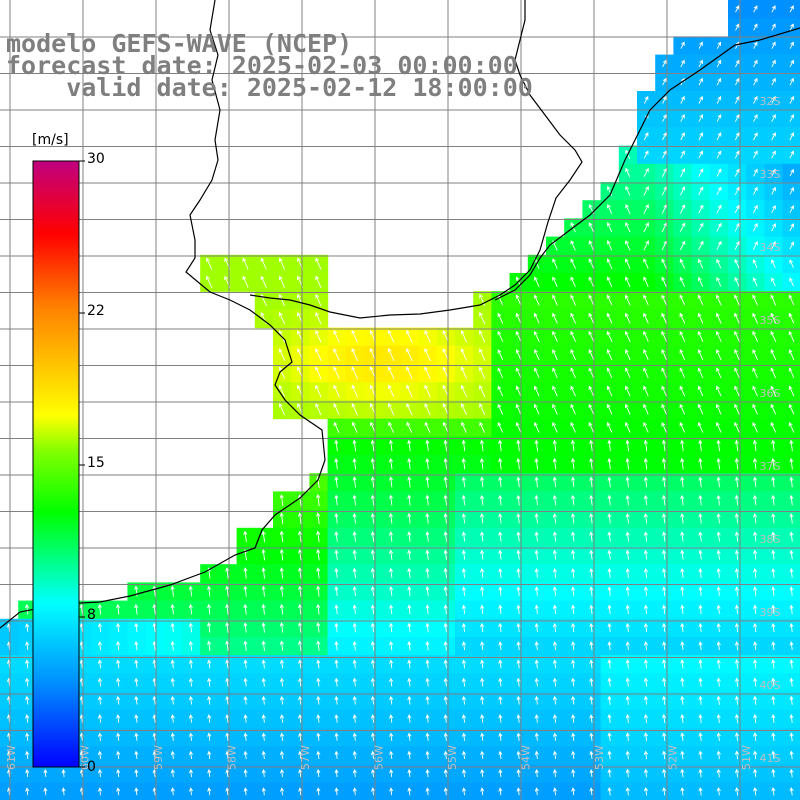  What do you see at coordinates (269, 87) in the screenshot?
I see `valid-date: valid date: 2025-02-12 18:00:00` at bounding box center [269, 87].